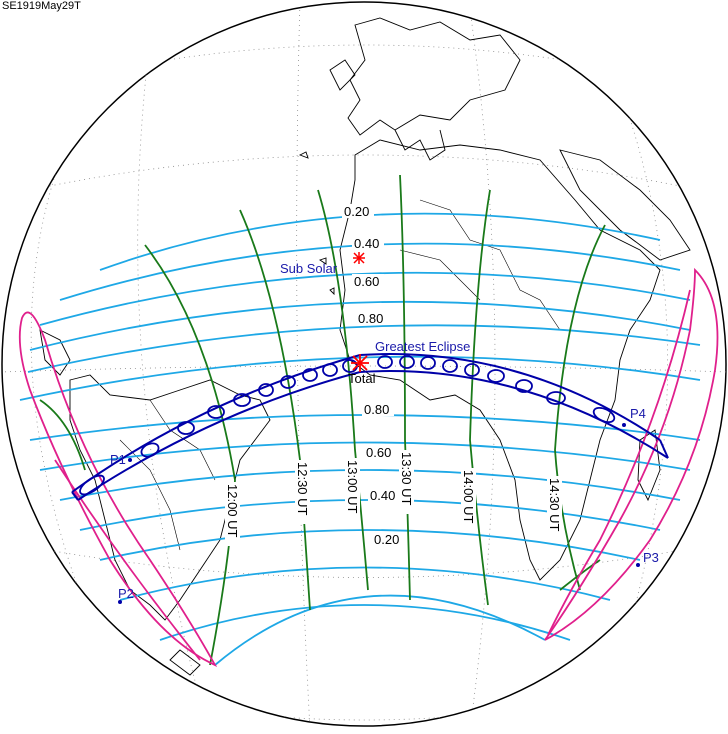 The height and width of the screenshot is (734, 728). Describe the element at coordinates (41, 6) in the screenshot. I see `map-title: SE1919May29T` at that location.